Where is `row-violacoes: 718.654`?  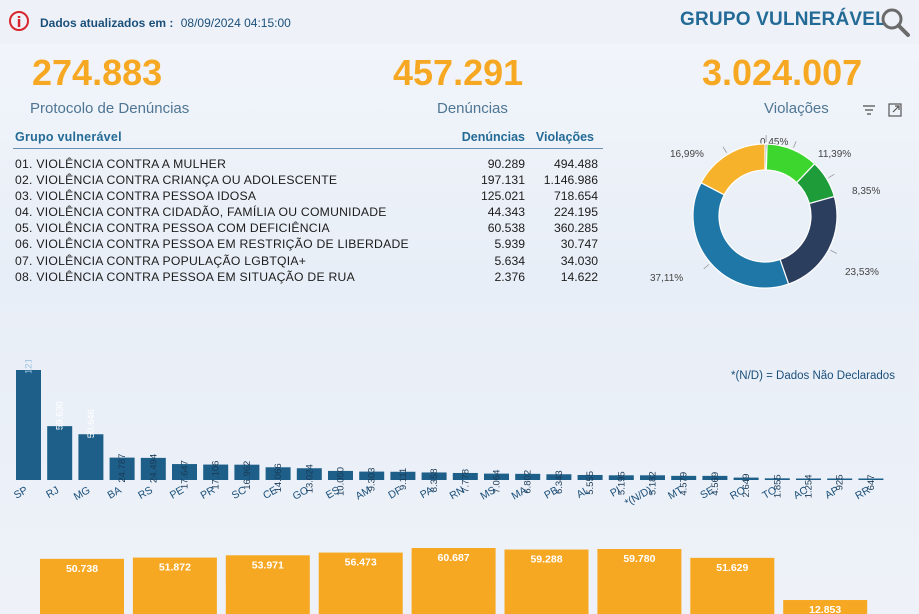
row-violacoes: 718.654 is located at coordinates (575, 196).